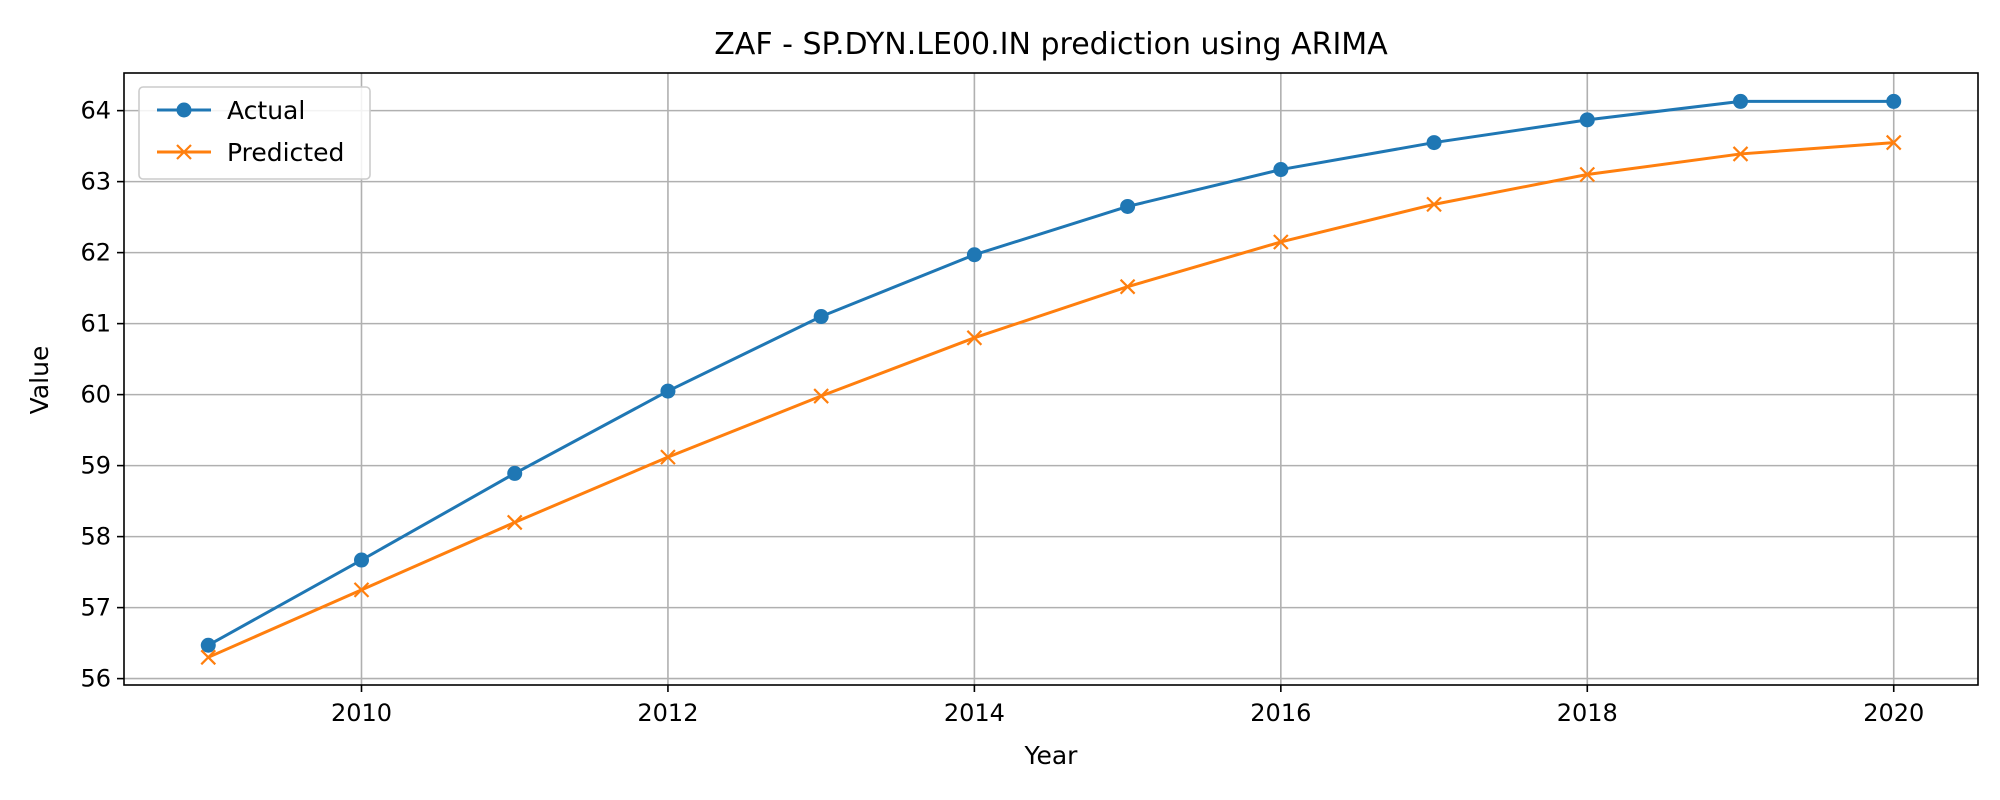 This screenshot has width=2000, height=800. Describe the element at coordinates (1051, 755) in the screenshot. I see `x-axis-label: Year` at that location.